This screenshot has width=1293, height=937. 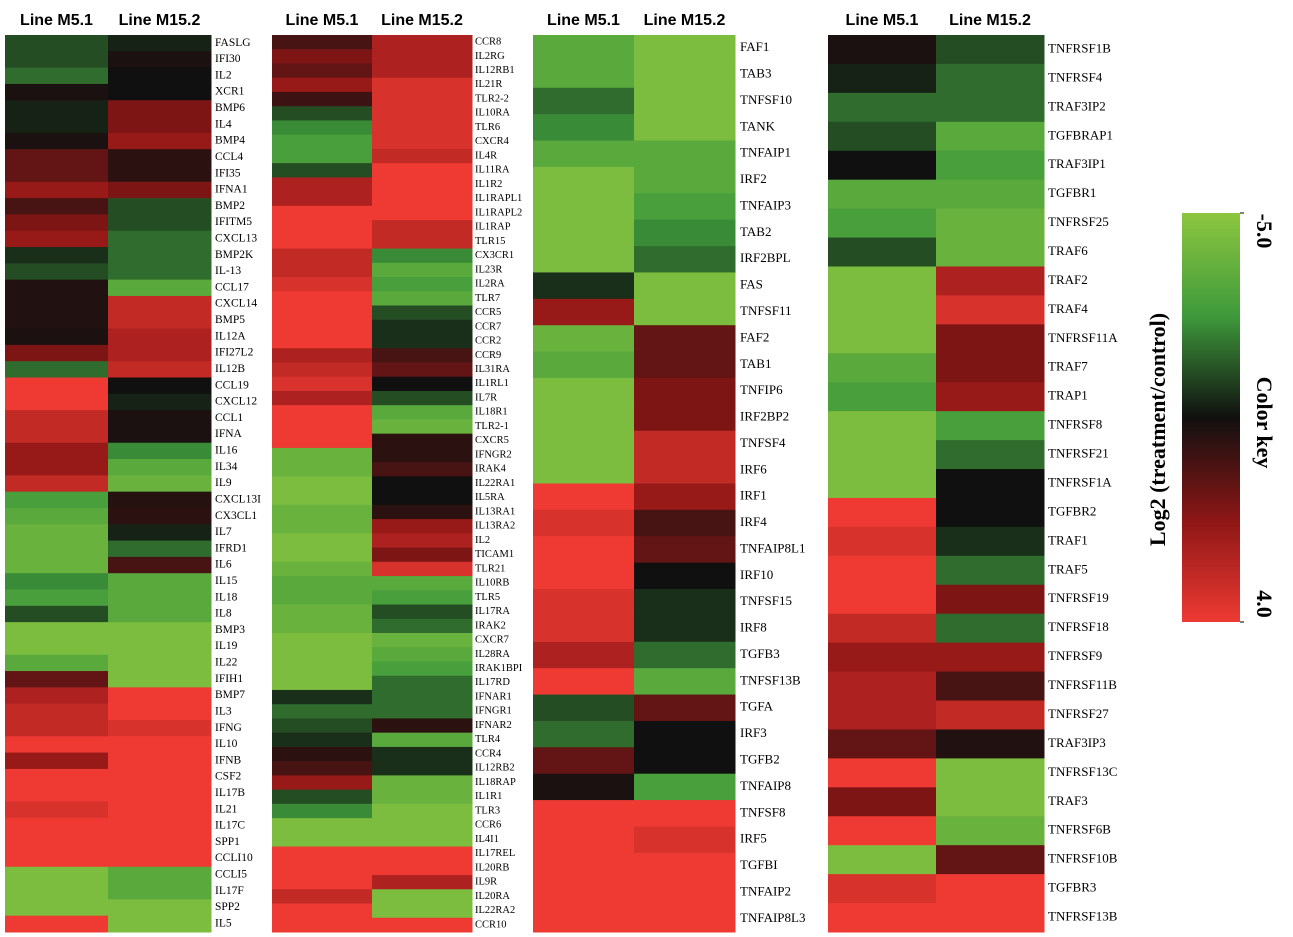 What do you see at coordinates (488, 739) in the screenshot?
I see `row-label: TLR4` at bounding box center [488, 739].